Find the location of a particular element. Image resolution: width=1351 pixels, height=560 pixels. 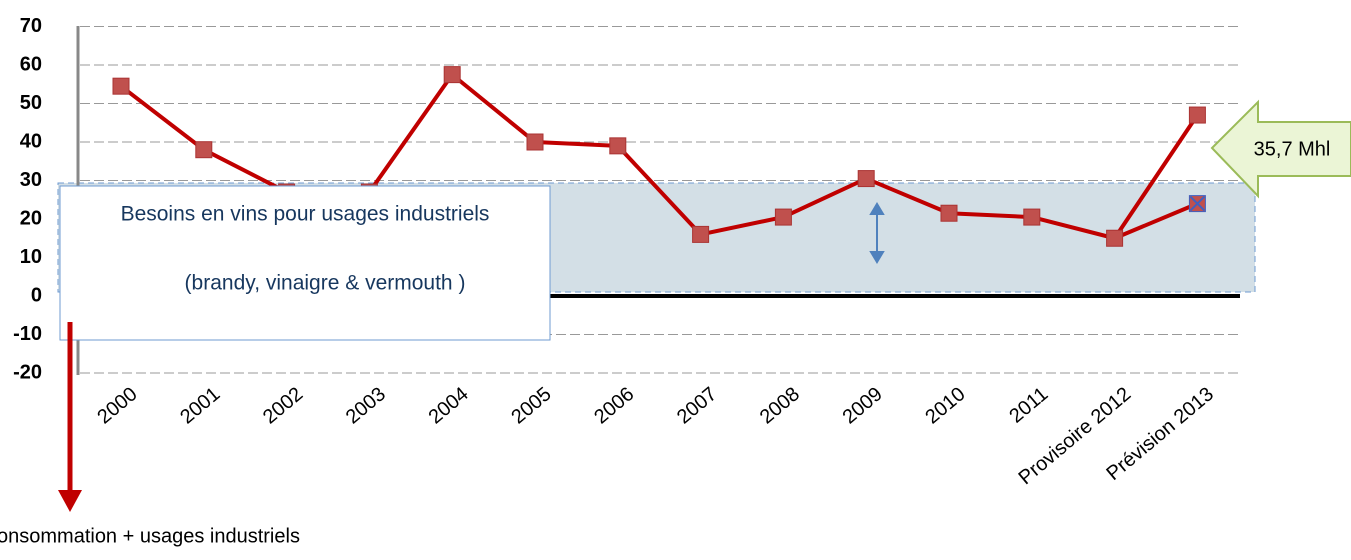

x-tick-label: 2004 is located at coordinates (449, 405).